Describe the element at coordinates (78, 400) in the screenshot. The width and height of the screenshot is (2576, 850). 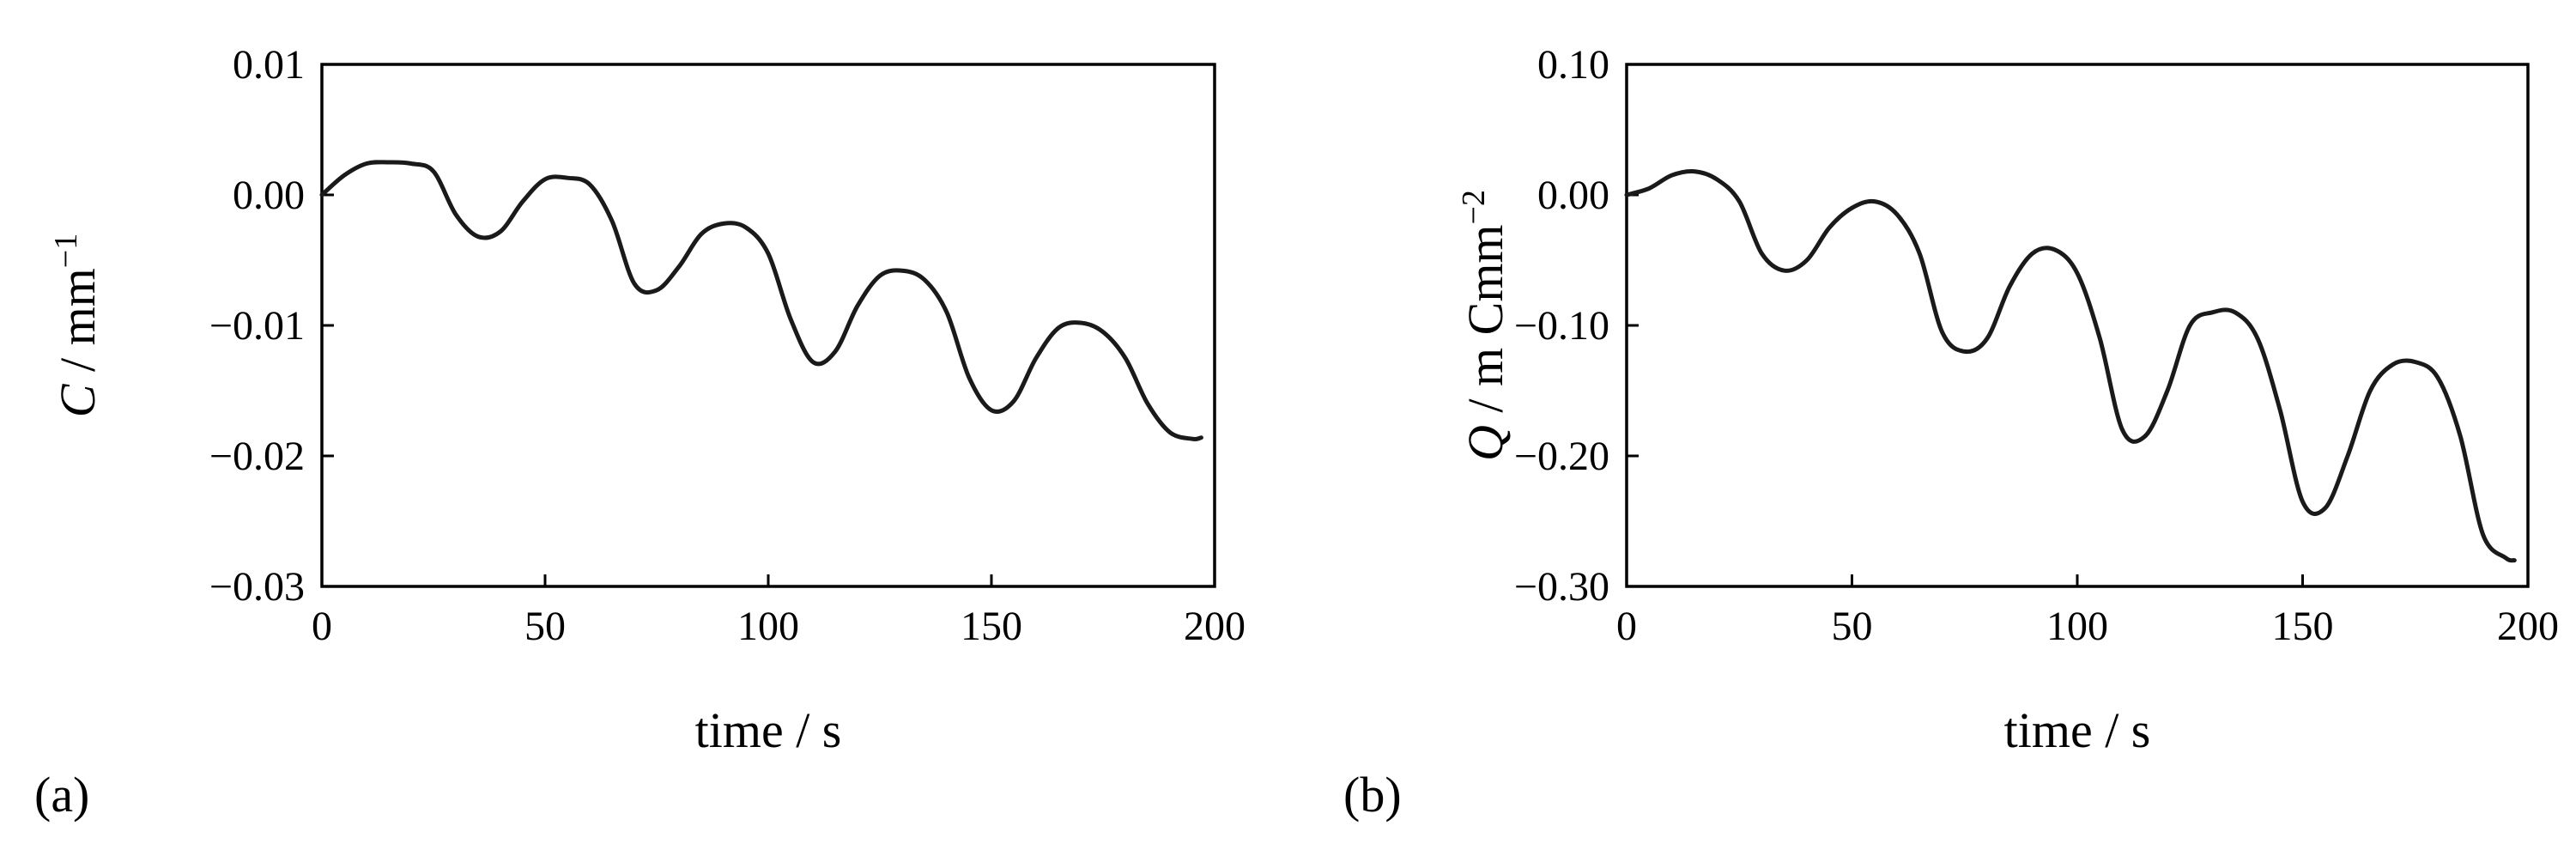
I see `y-axis-symbol-a: C` at that location.